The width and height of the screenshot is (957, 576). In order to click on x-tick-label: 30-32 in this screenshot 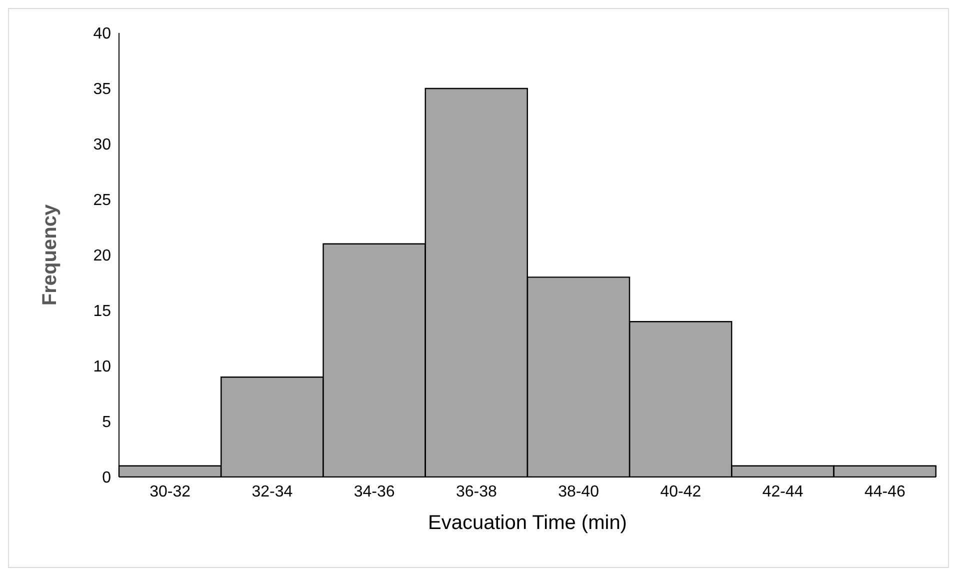, I will do `click(170, 491)`.